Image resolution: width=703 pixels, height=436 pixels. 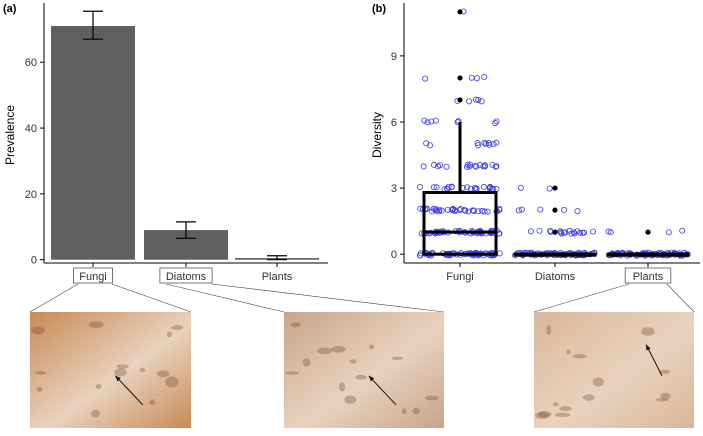 I want to click on panel-b-x-tick-label: Diatoms, so click(x=555, y=277).